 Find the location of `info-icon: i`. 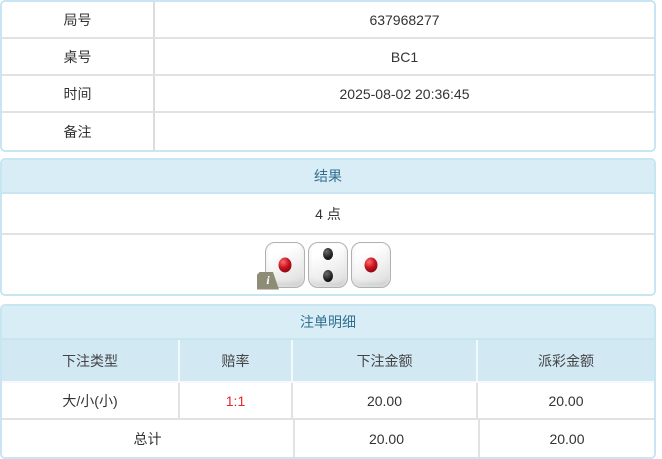

info-icon: i is located at coordinates (268, 280).